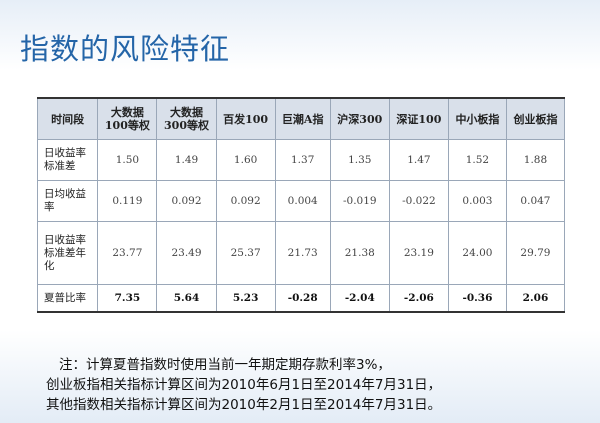  I want to click on table-cell: 5.64, so click(186, 298).